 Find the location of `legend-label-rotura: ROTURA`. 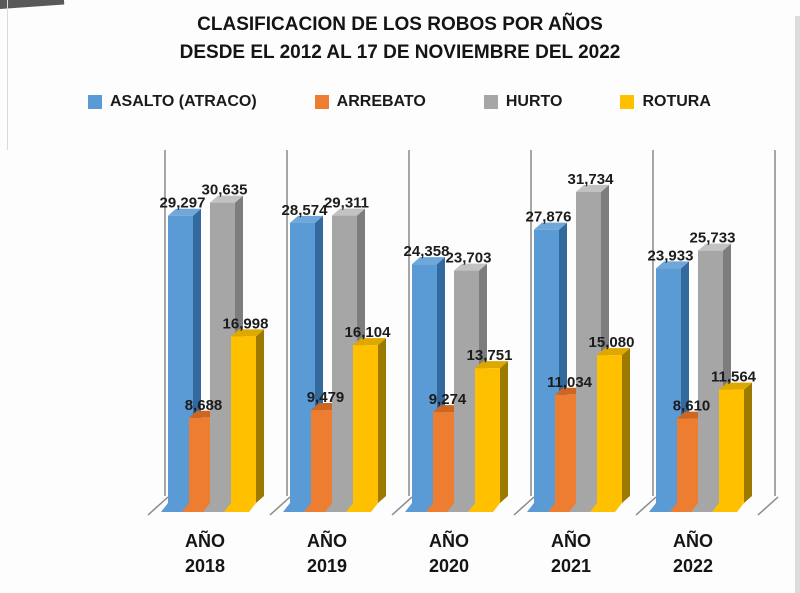

legend-label-rotura: ROTURA is located at coordinates (676, 101).